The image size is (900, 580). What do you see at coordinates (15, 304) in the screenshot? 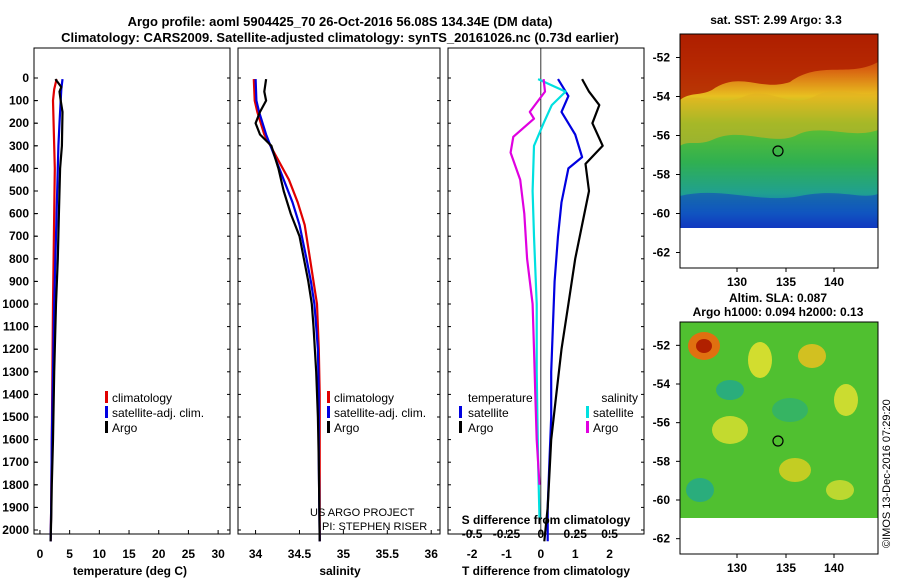
I see `depth-tick-label: 1000` at bounding box center [15, 304].